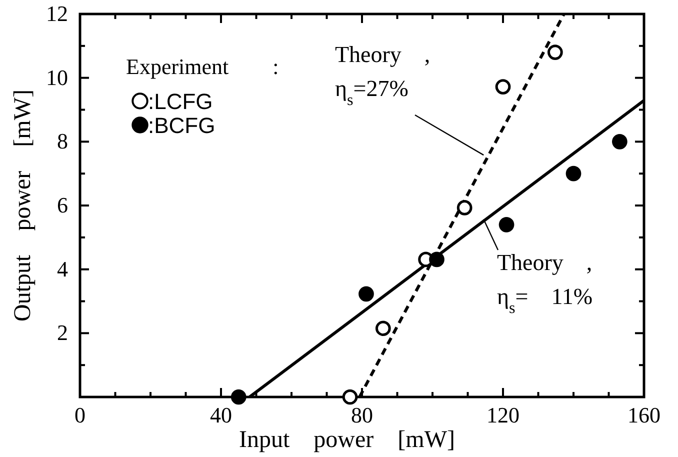  What do you see at coordinates (23, 206) in the screenshot?
I see `y-axis-title: Output power [mW]` at bounding box center [23, 206].